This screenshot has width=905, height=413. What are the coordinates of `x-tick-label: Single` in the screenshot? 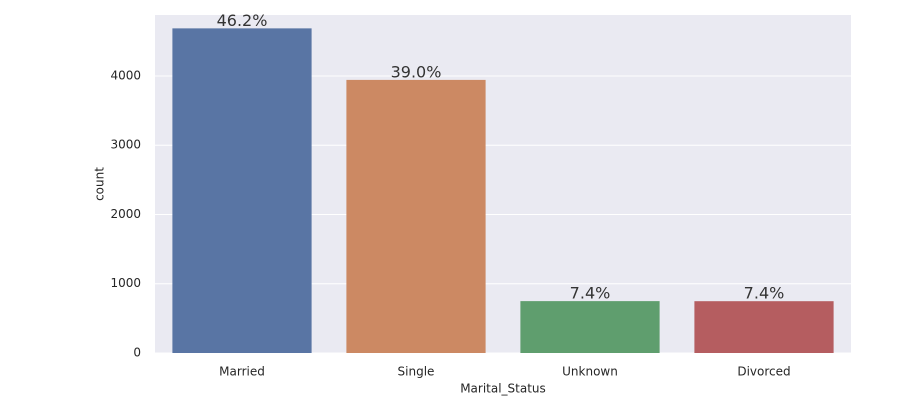 It's located at (416, 372).